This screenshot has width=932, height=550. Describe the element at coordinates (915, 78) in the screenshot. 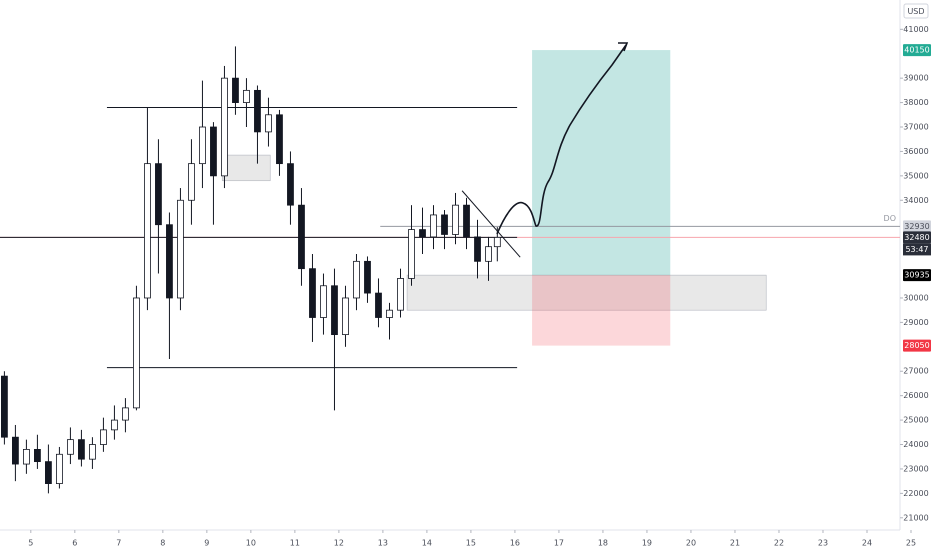

I see `y-tick-label: 39000` at that location.